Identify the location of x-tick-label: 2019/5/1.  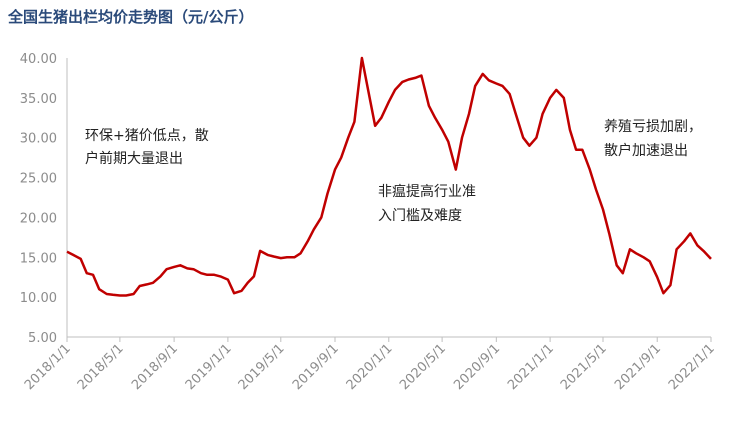
(262, 367).